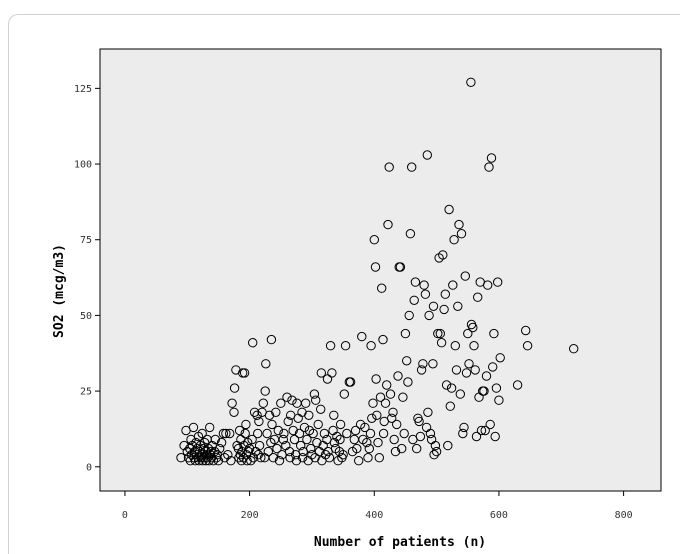  What do you see at coordinates (499, 515) in the screenshot?
I see `x-tick-label: 600` at bounding box center [499, 515].